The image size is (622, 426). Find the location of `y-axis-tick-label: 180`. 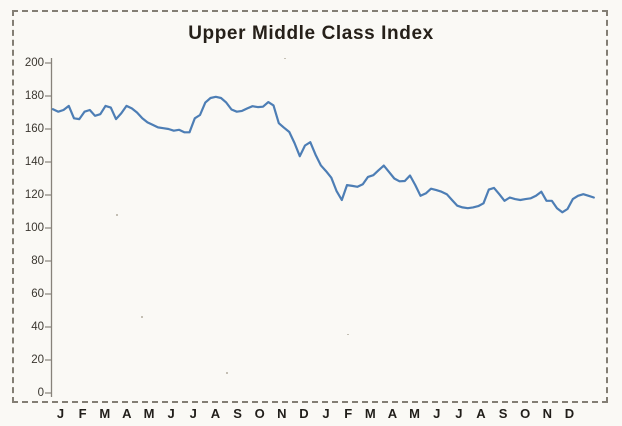

y-axis-tick-label: 180 is located at coordinates (34, 96).